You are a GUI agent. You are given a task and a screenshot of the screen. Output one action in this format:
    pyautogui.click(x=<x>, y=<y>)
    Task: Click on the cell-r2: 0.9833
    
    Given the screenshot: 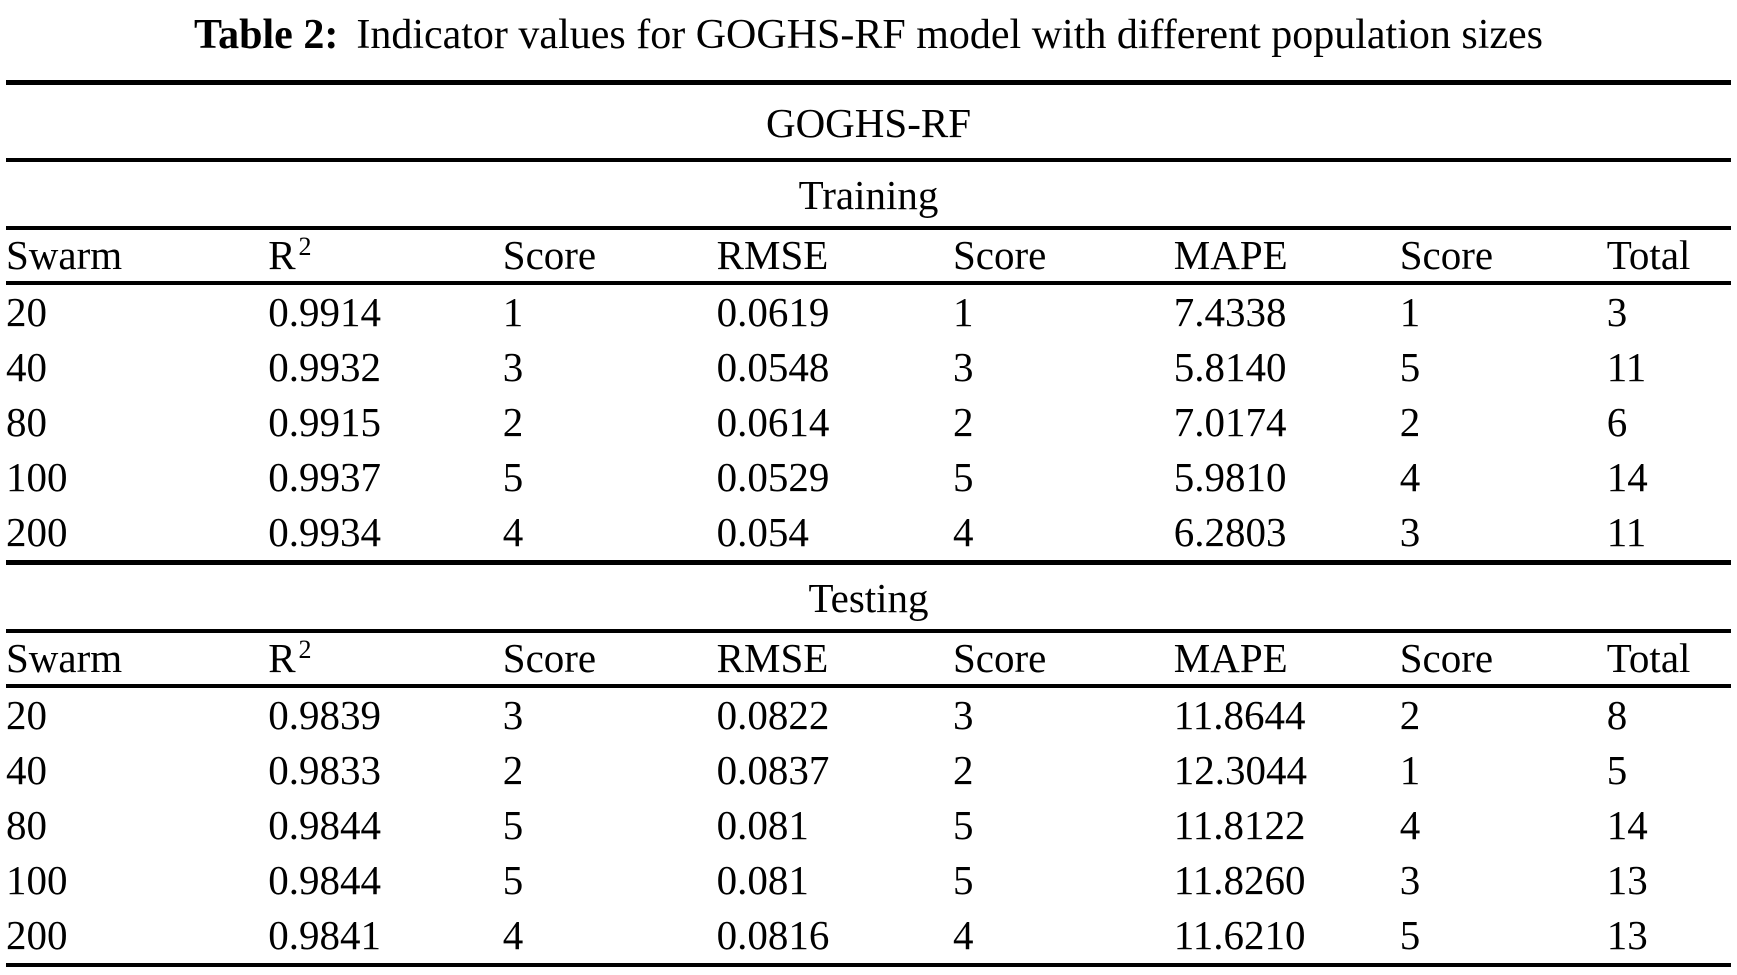 What is the action you would take?
    pyautogui.click(x=324, y=770)
    